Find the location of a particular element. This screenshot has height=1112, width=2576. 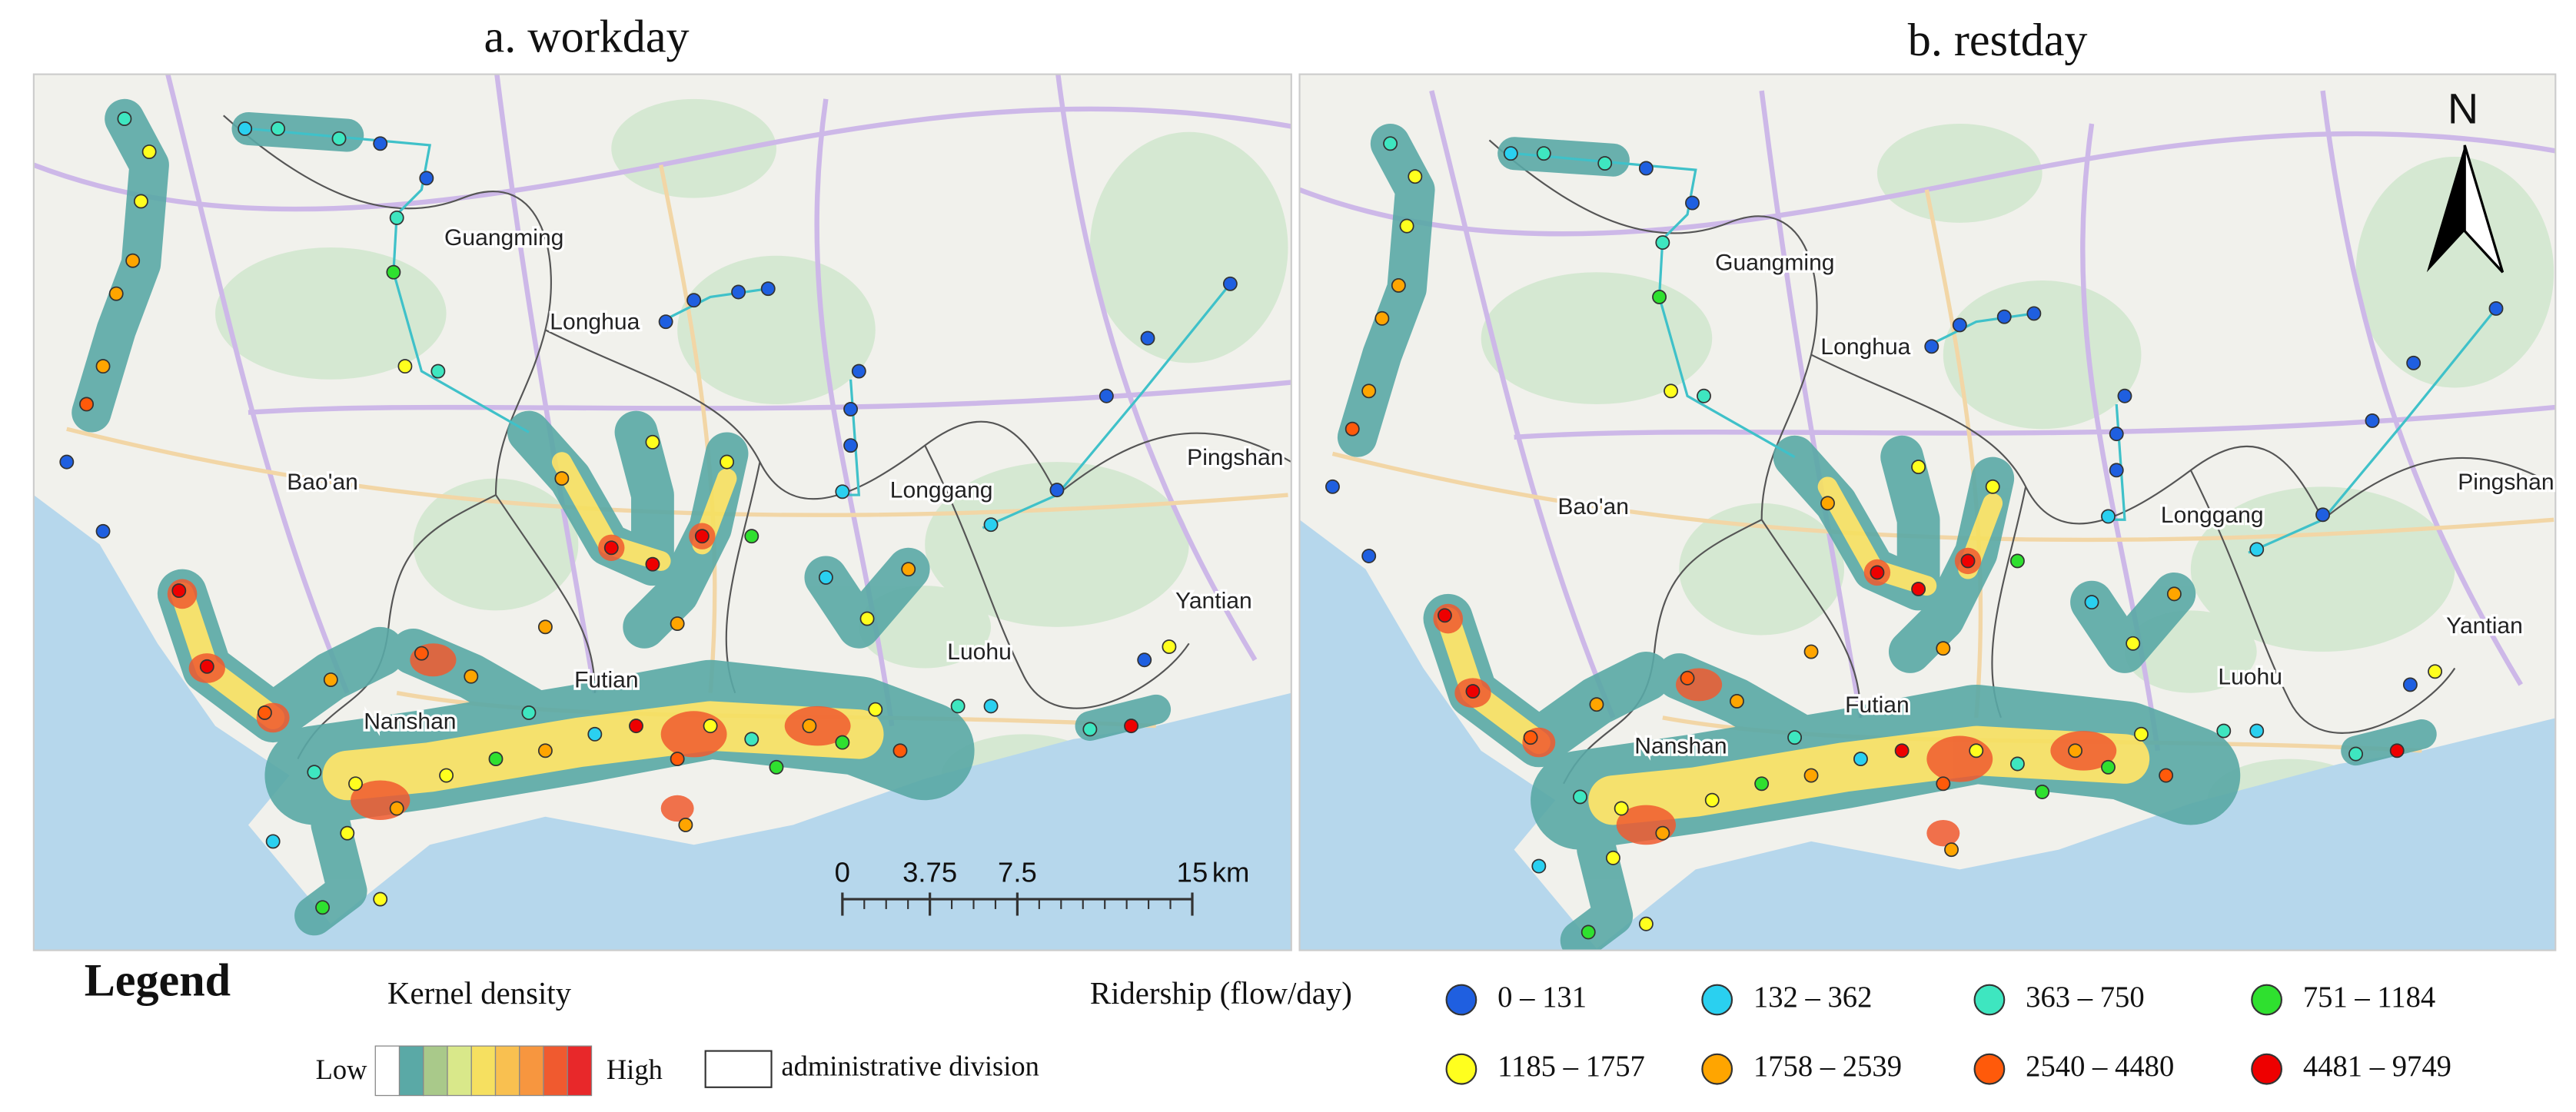

ridership-label: 751 – 1184 is located at coordinates (2369, 997).